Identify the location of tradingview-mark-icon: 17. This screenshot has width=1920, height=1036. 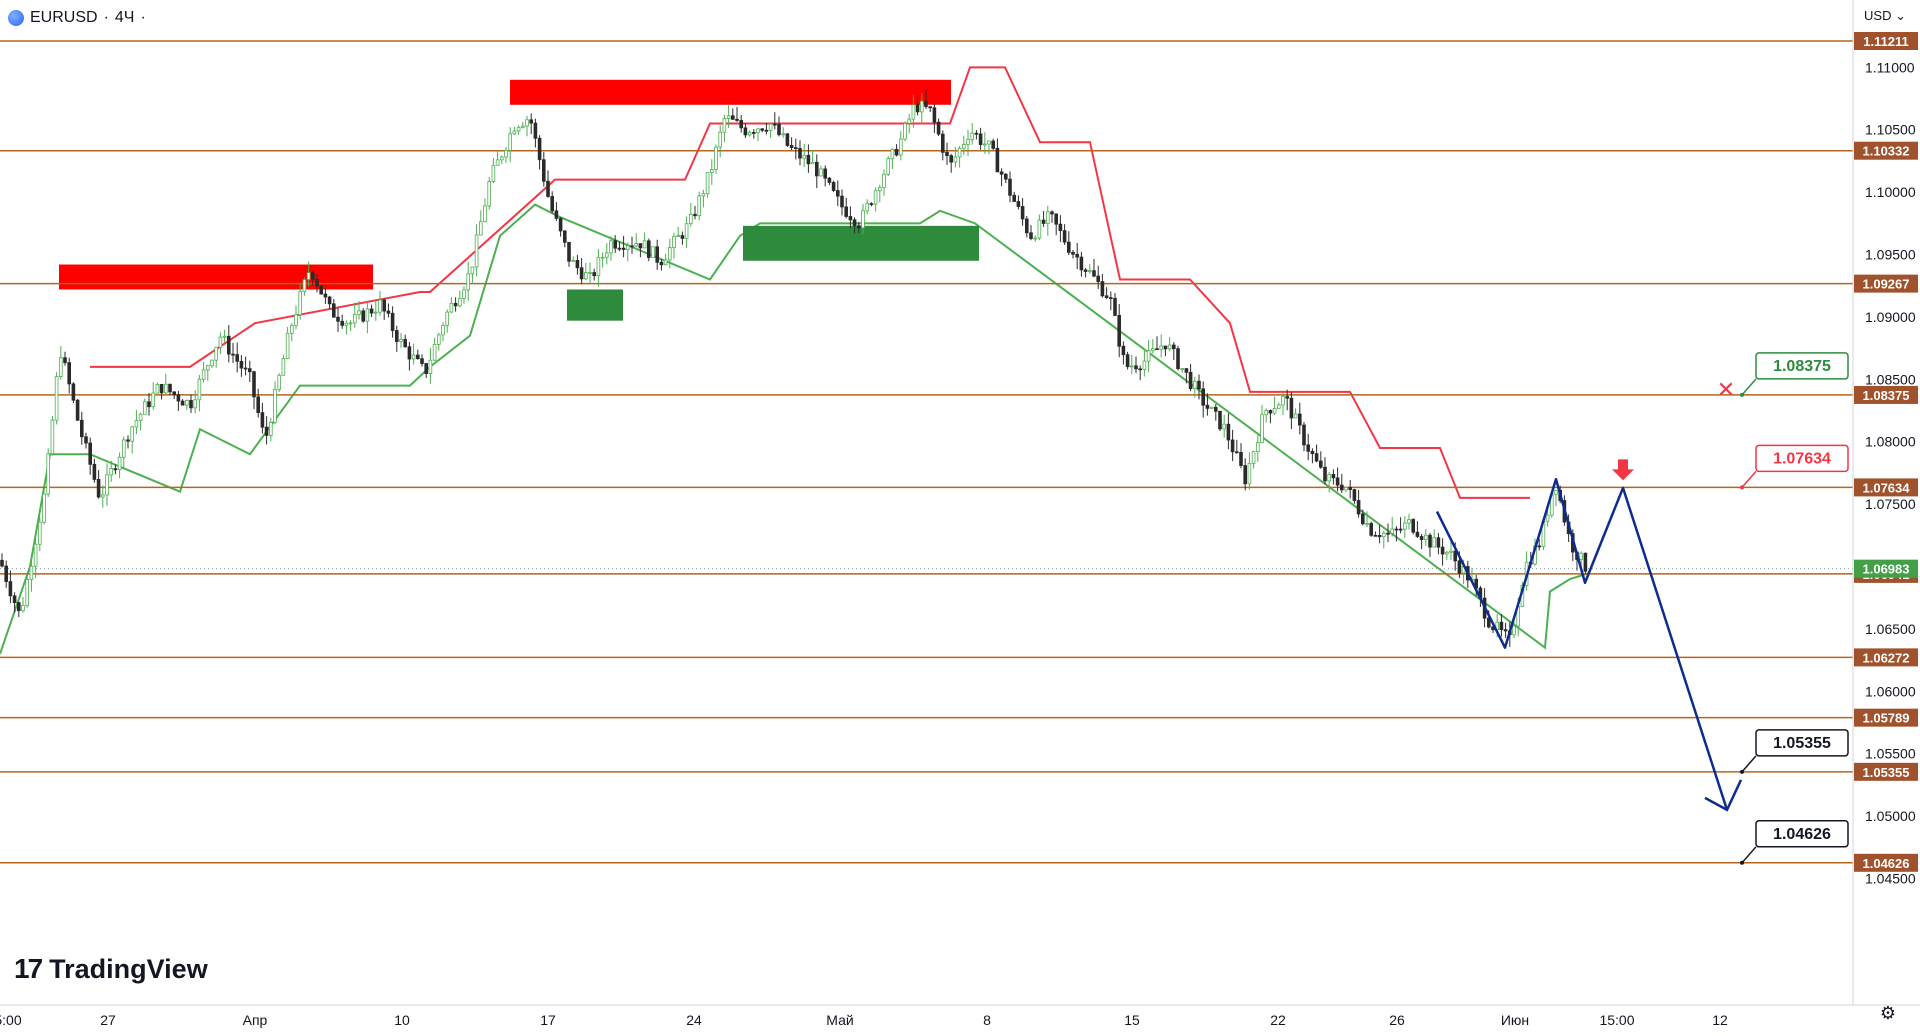
(28, 968).